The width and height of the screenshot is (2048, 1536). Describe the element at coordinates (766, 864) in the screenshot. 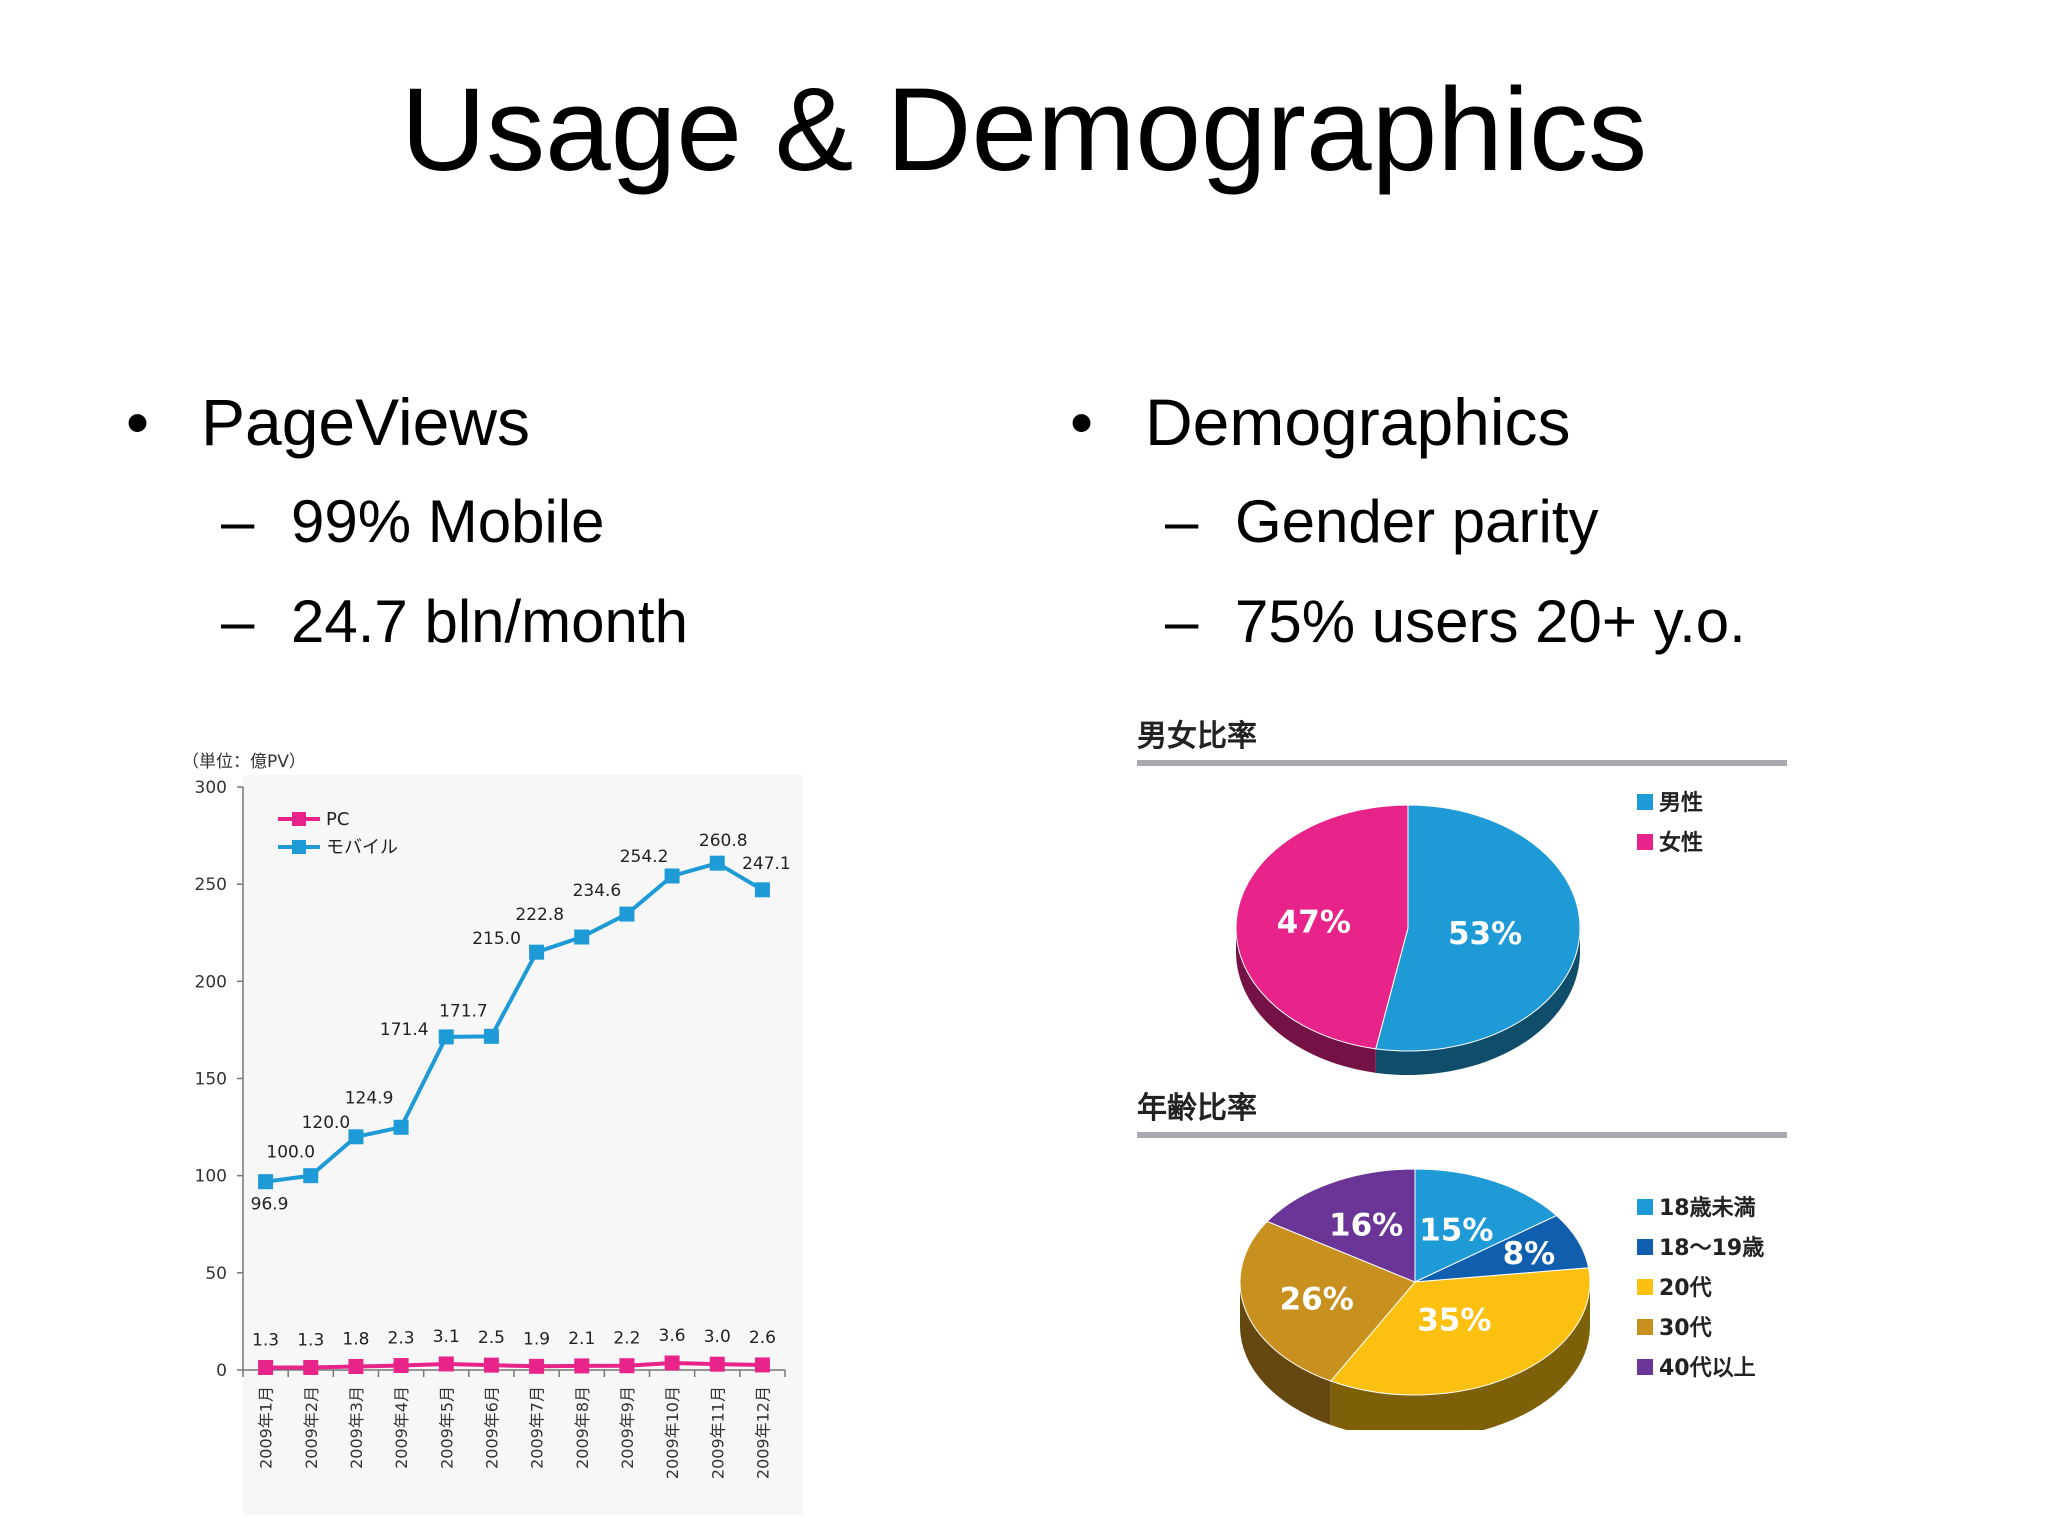

I see `mobile-data-label: 247.1` at that location.